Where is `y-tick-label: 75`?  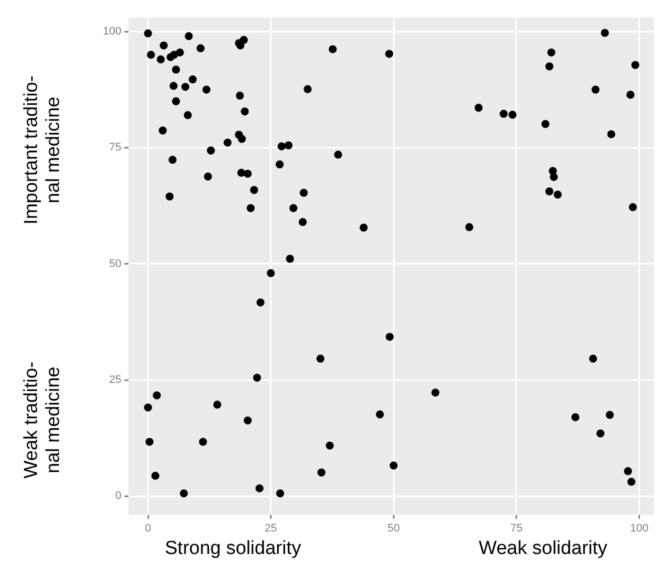 y-tick-label: 75 is located at coordinates (115, 148).